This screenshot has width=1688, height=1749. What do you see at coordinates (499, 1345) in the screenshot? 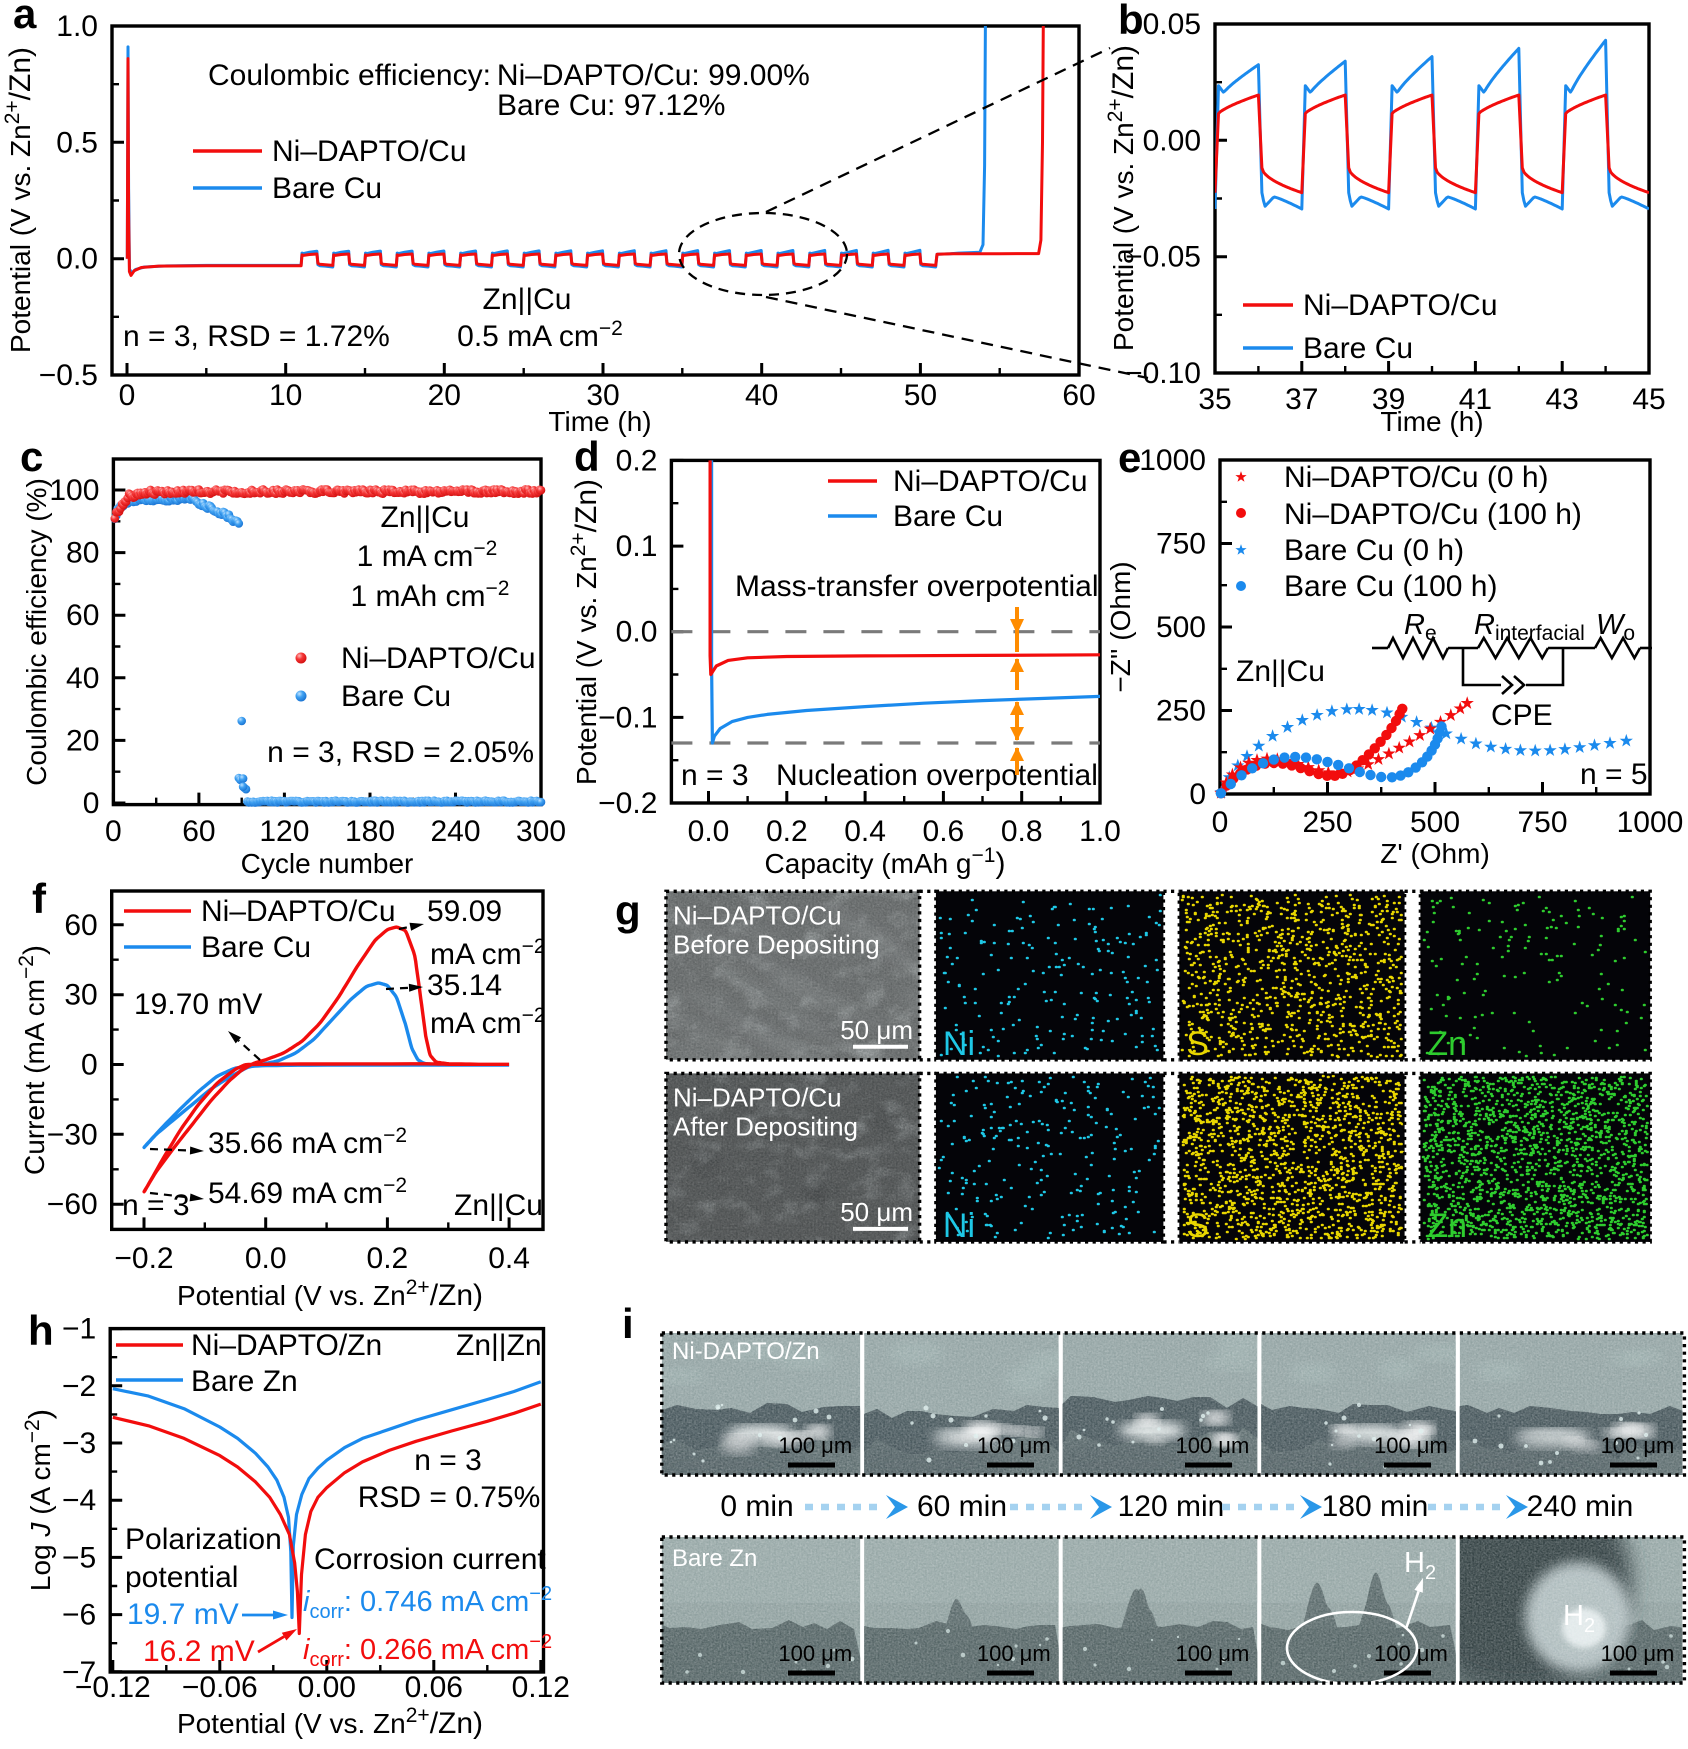
I see `svg-text: Zn||Zn` at bounding box center [499, 1345].